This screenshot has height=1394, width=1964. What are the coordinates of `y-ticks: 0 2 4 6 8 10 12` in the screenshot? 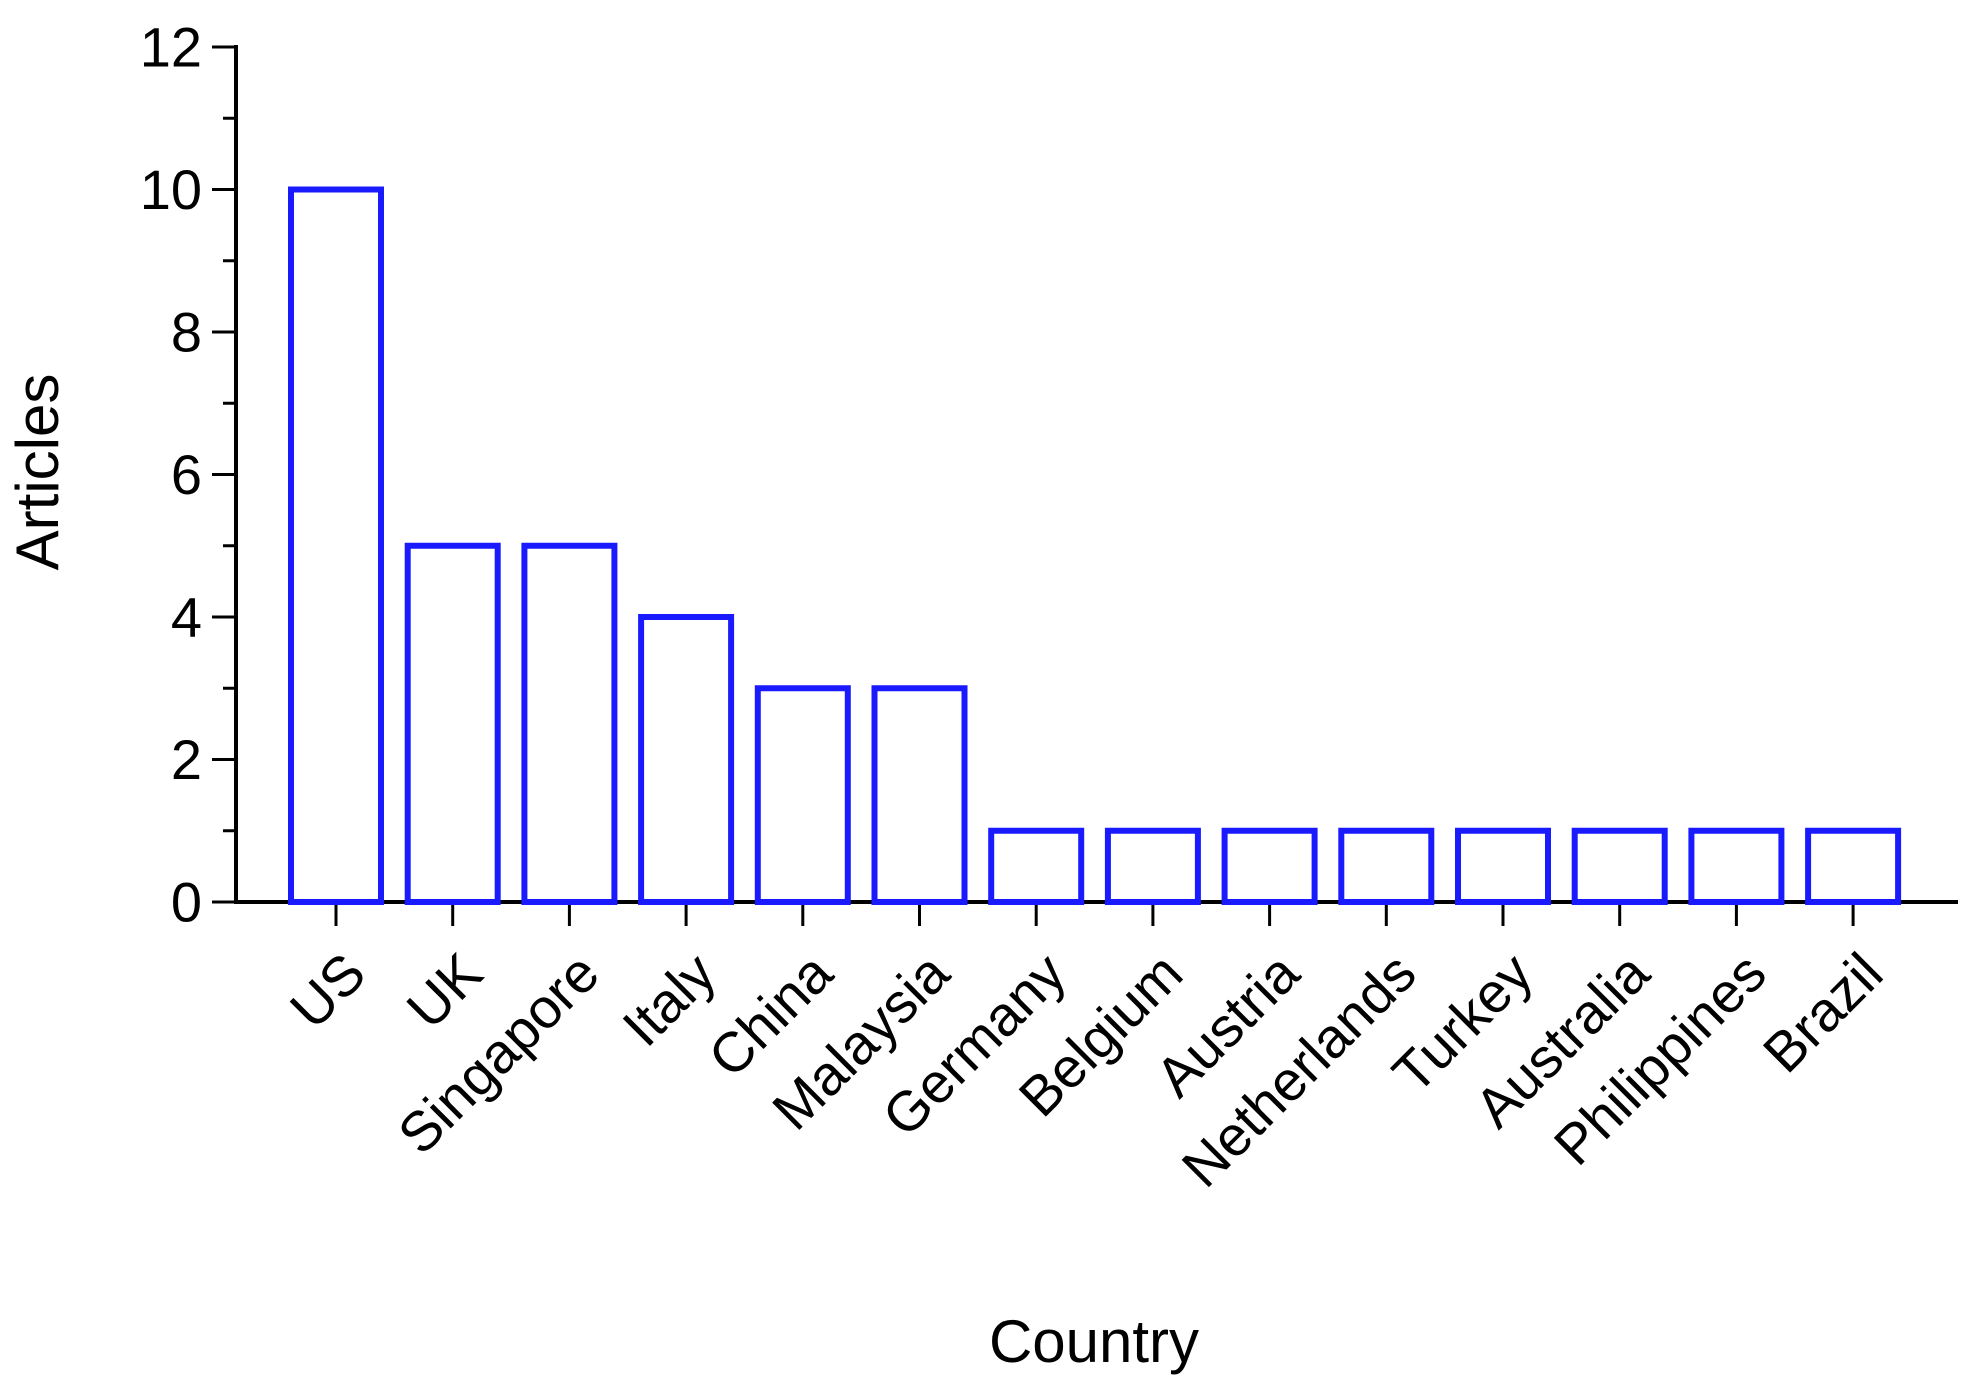 It's located at (188, 475).